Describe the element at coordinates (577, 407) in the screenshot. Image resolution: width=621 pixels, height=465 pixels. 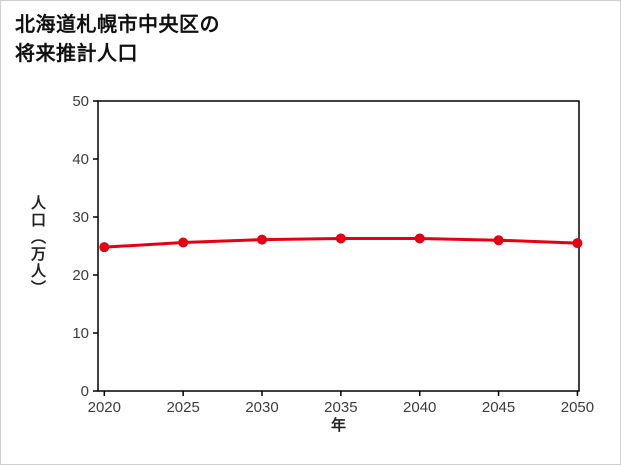
I see `x-tick-label: 2050` at that location.